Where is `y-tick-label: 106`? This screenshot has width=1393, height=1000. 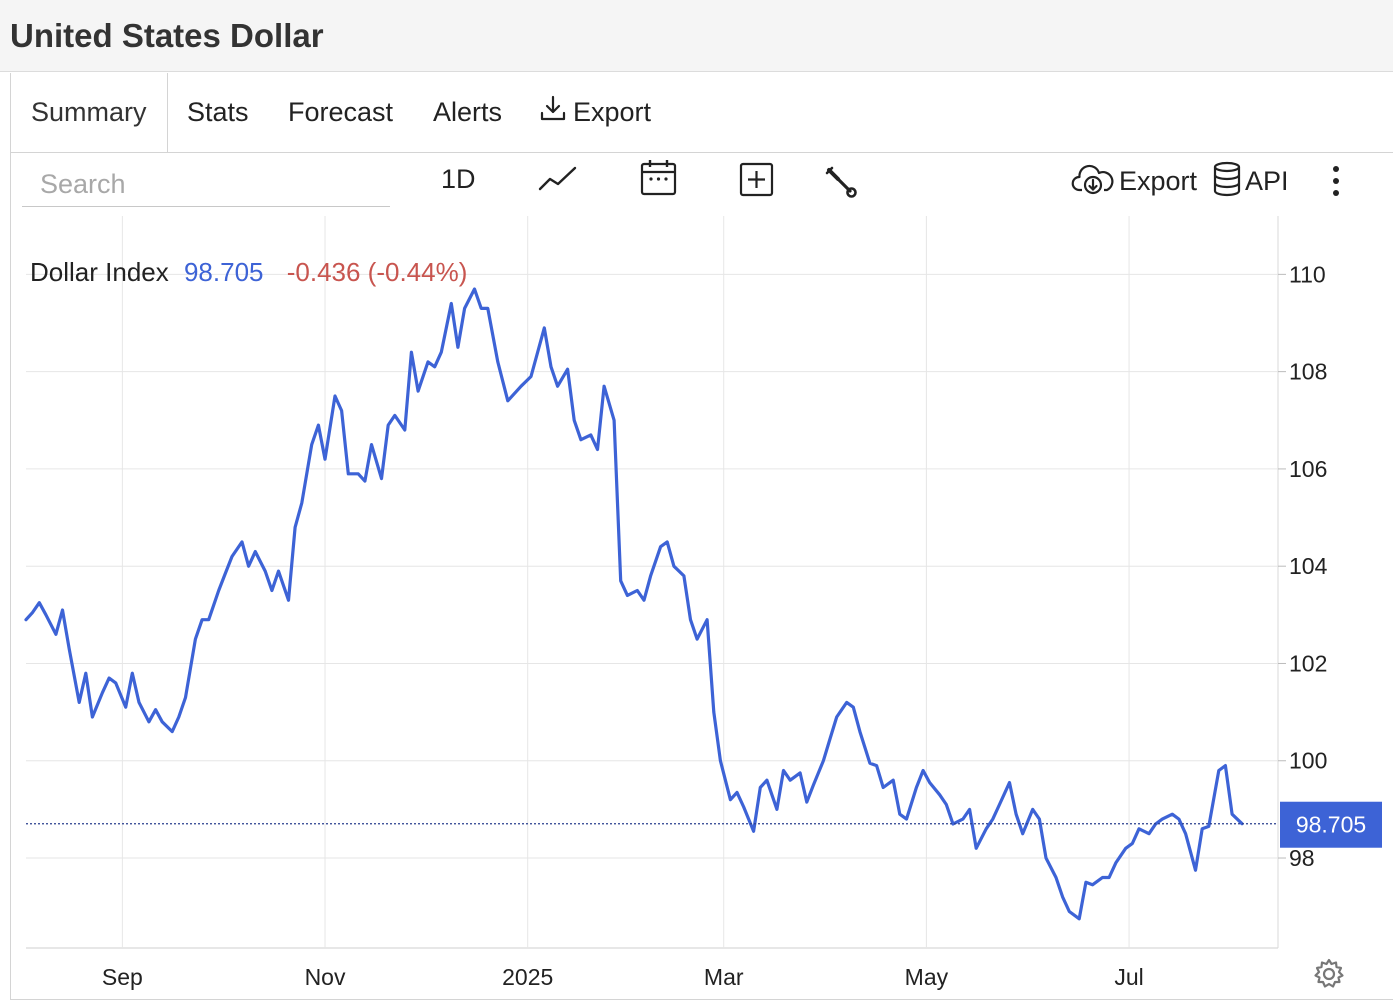
y-tick-label: 106 is located at coordinates (1308, 469).